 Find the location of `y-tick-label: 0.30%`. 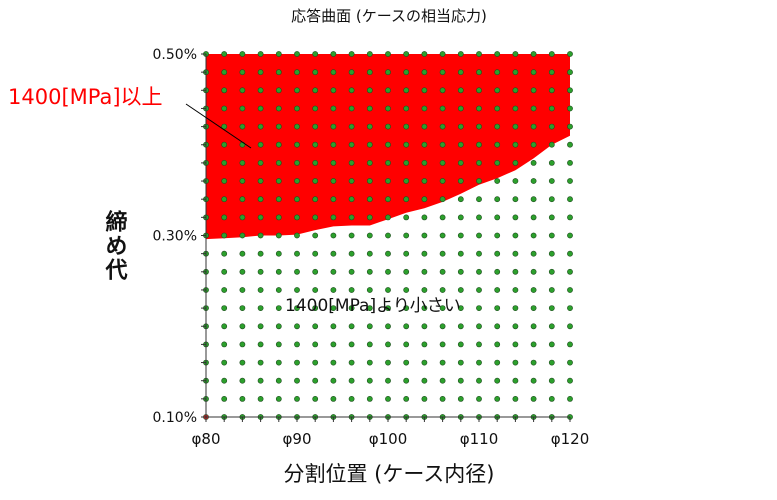

y-tick-label: 0.30% is located at coordinates (175, 237).